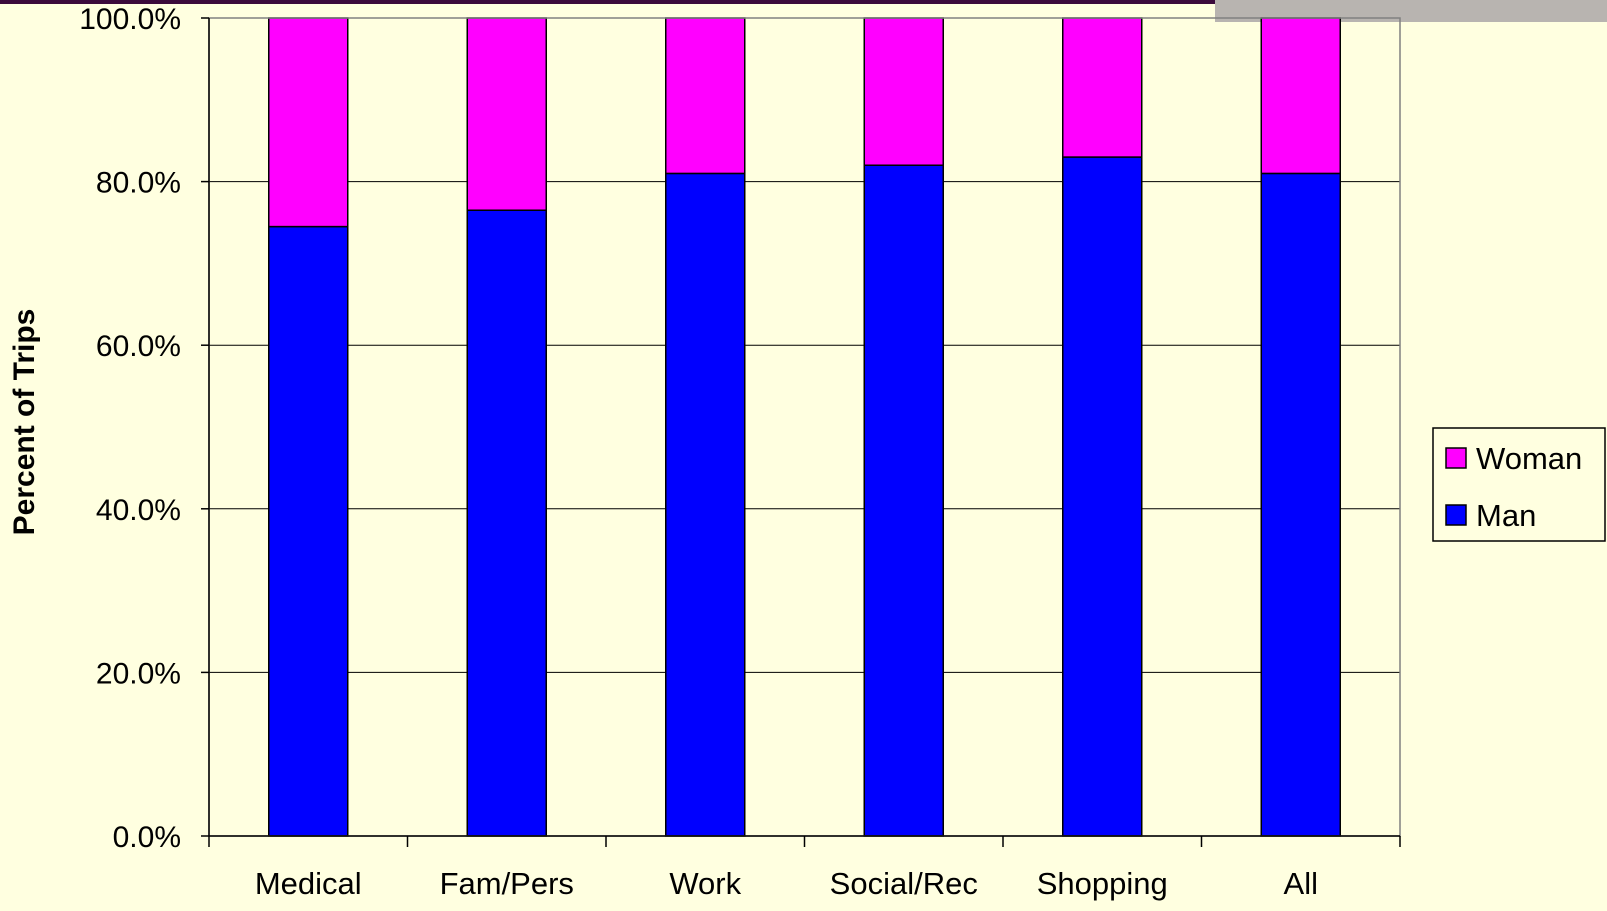 The width and height of the screenshot is (1607, 911). I want to click on legend-swatch-woman, so click(1456, 458).